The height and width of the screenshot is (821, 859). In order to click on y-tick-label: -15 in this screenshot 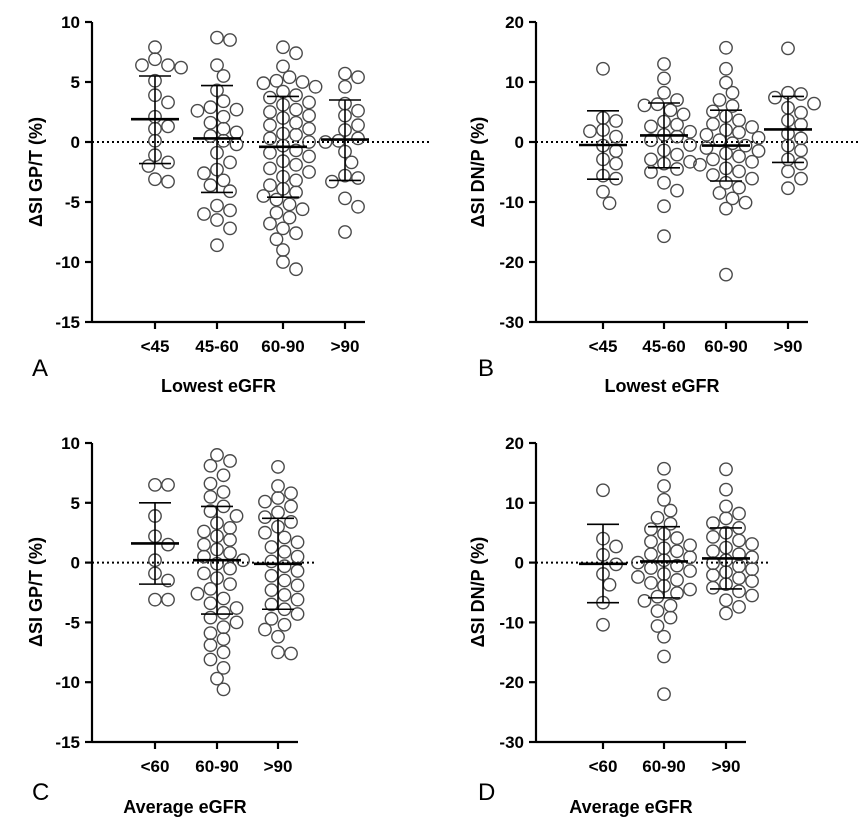, I will do `click(67, 742)`.